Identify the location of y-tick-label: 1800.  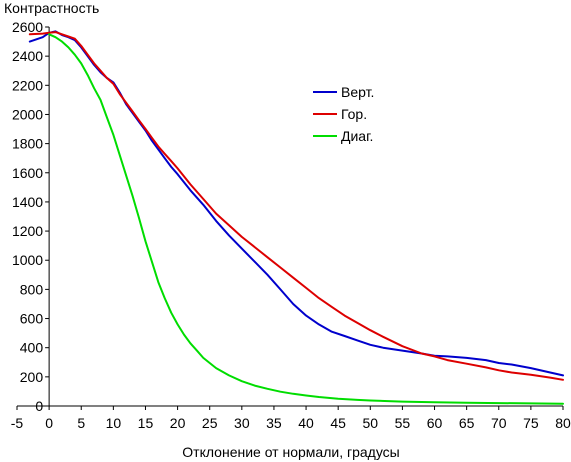
(27, 144).